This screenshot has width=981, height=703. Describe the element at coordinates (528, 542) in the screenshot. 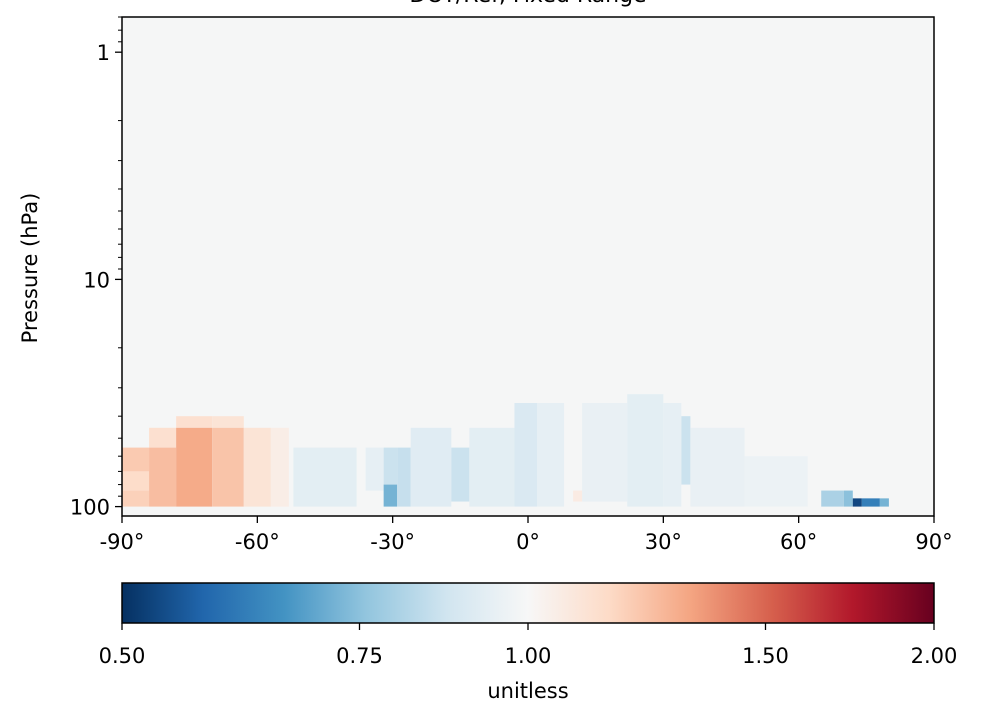

I see `x-tick-label: 0°` at that location.